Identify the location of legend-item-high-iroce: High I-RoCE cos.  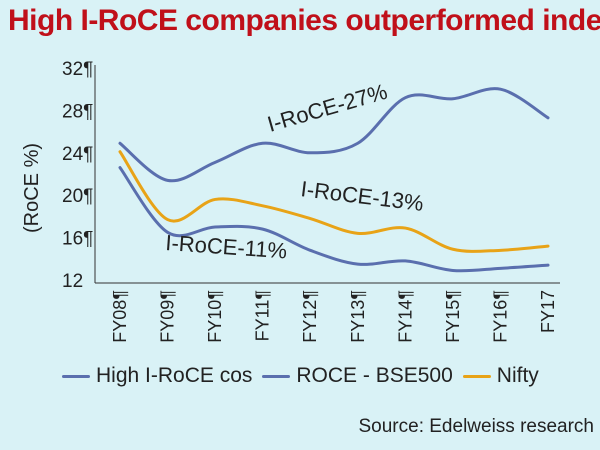
(157, 376).